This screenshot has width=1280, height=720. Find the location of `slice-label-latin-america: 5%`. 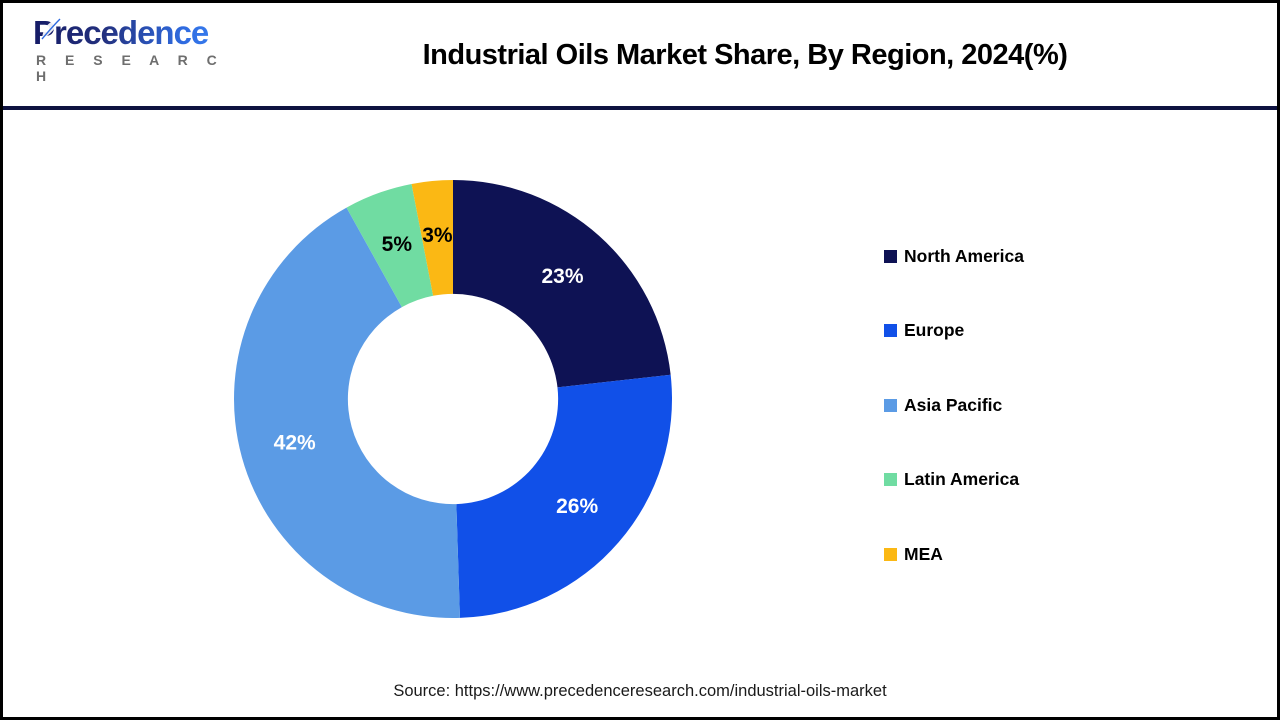

slice-label-latin-america: 5% is located at coordinates (397, 244).